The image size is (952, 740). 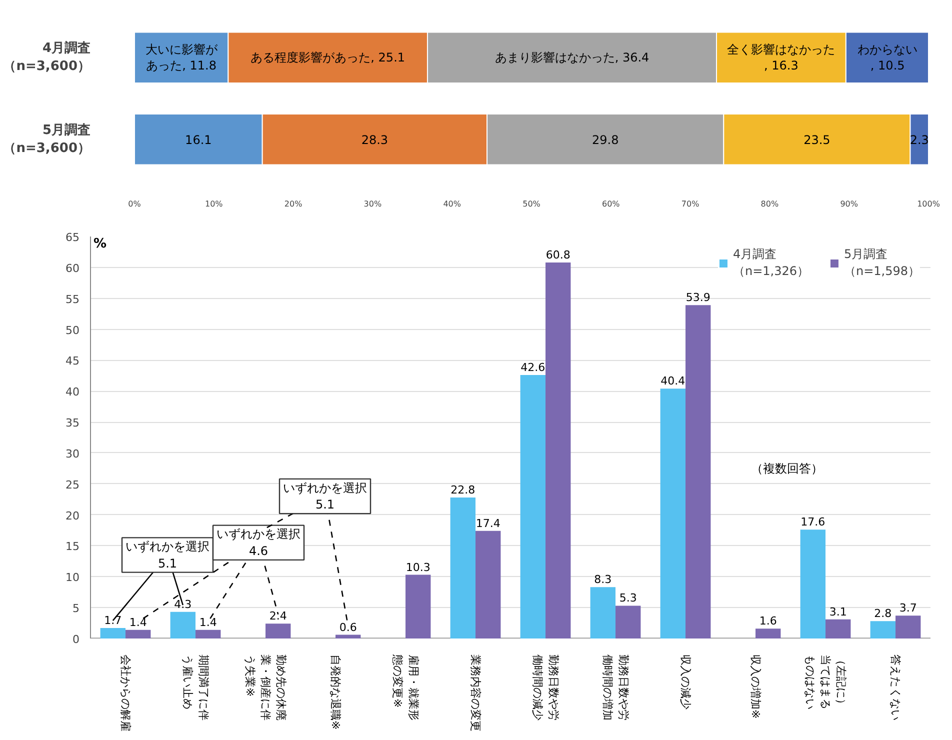 I want to click on y-tick-label: 25, so click(x=73, y=485).